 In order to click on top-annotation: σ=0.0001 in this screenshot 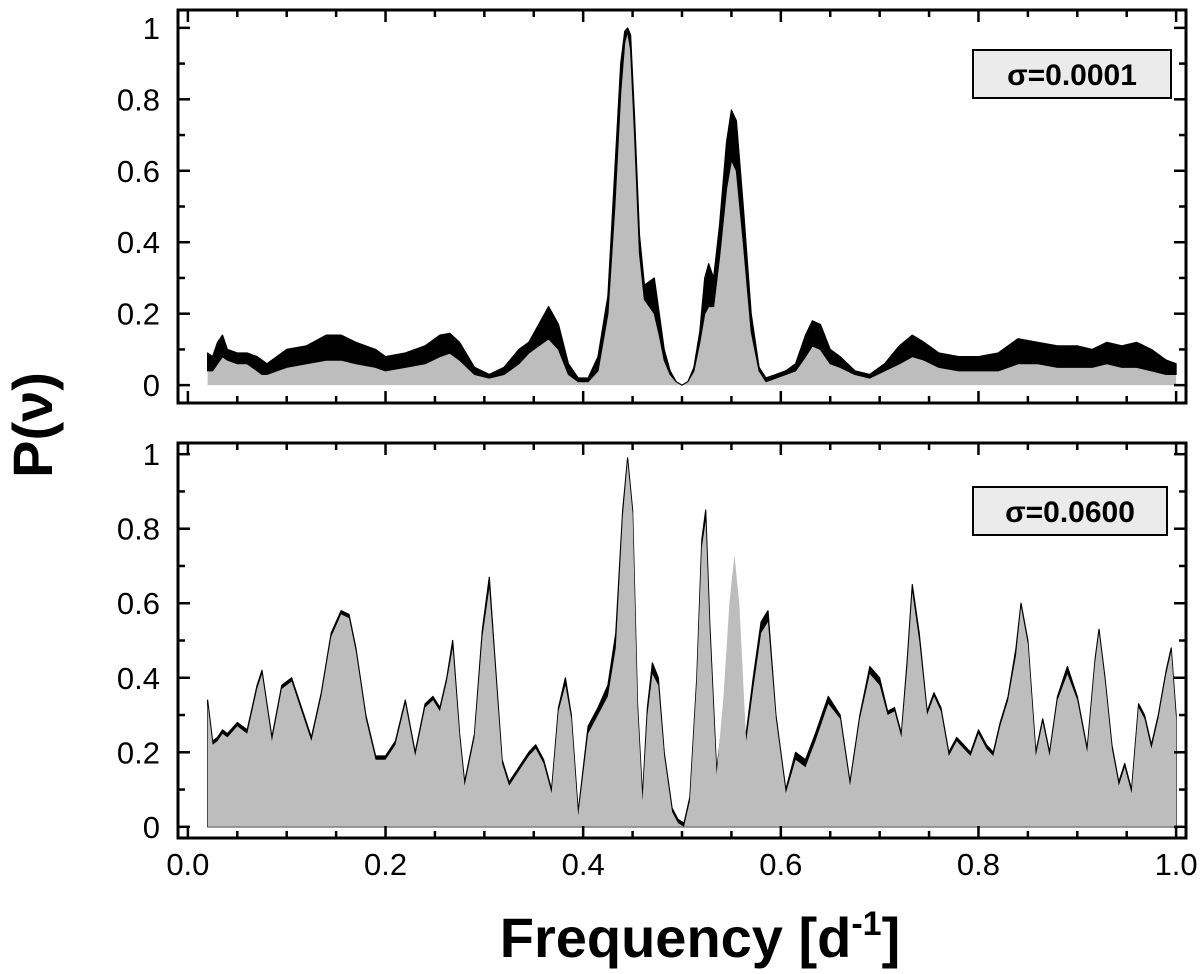, I will do `click(1072, 74)`.